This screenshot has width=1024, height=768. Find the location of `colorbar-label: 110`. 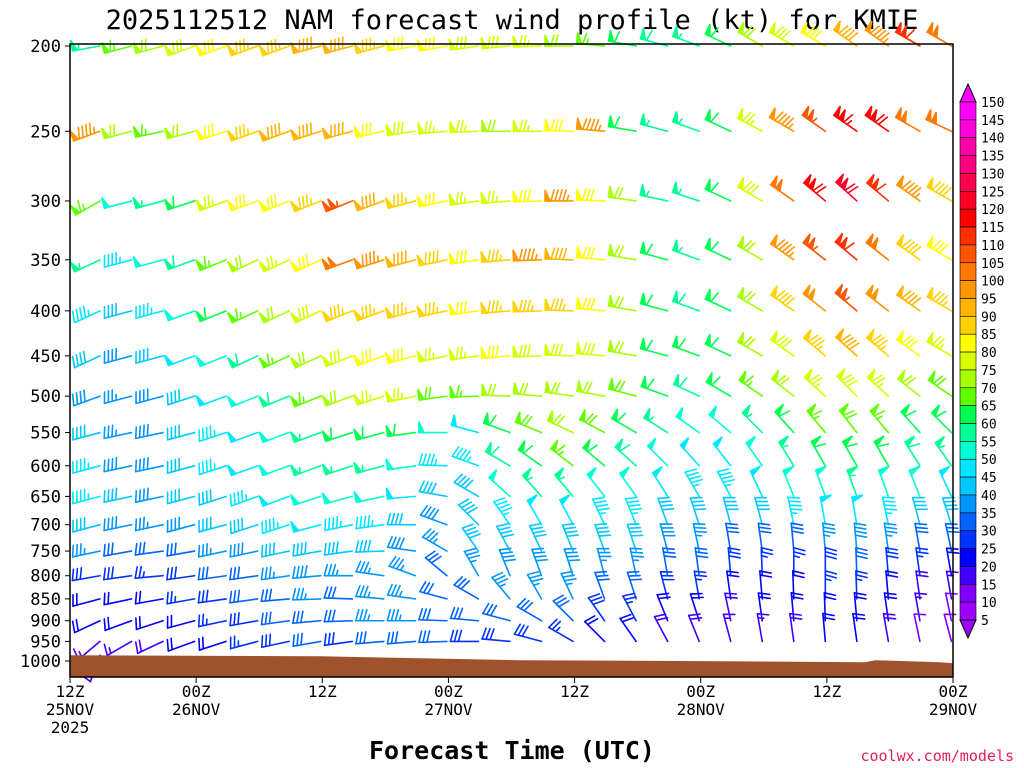

colorbar-label: 110 is located at coordinates (992, 246).